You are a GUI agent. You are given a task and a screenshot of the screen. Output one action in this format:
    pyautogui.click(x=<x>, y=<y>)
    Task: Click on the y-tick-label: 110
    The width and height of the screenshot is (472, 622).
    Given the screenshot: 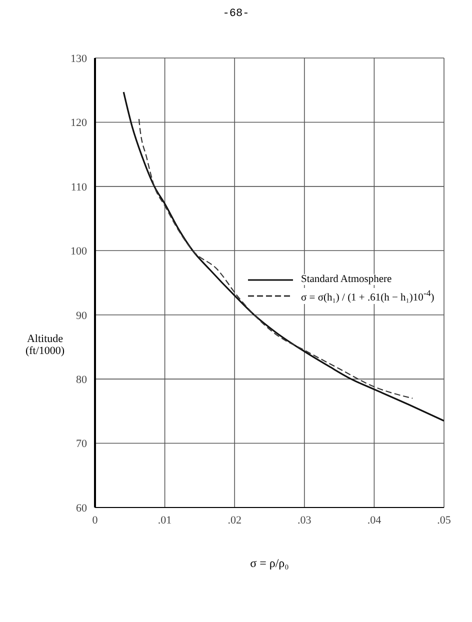 What is the action you would take?
    pyautogui.click(x=79, y=187)
    